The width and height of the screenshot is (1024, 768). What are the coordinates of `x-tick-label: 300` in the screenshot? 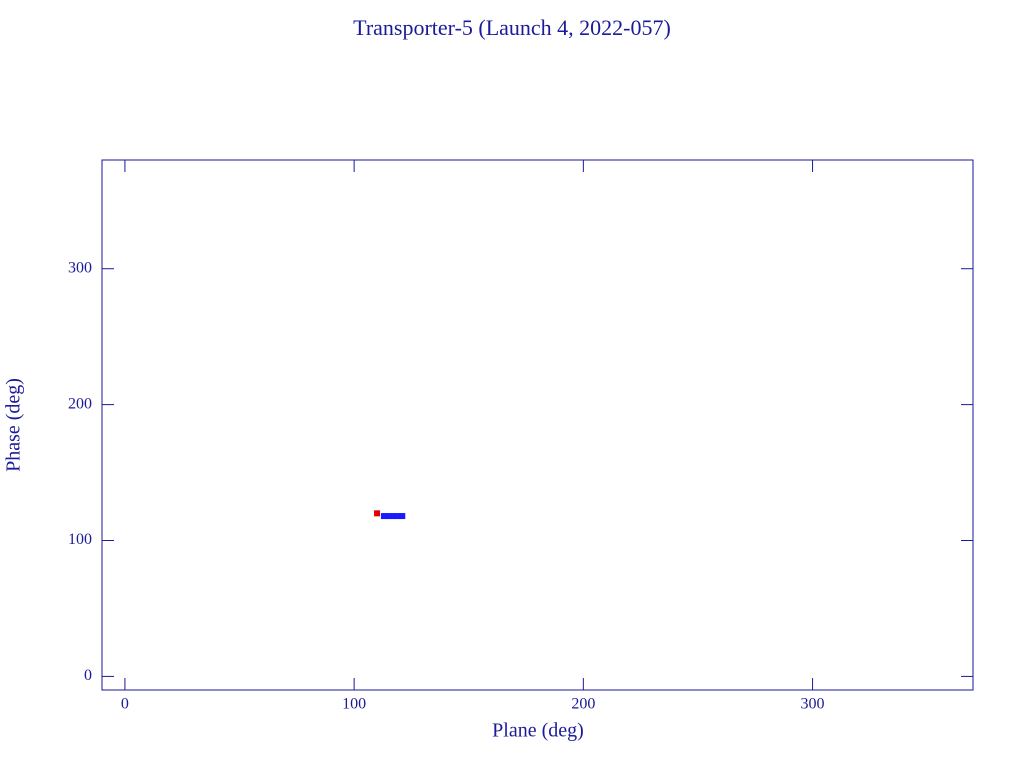 It's located at (813, 704).